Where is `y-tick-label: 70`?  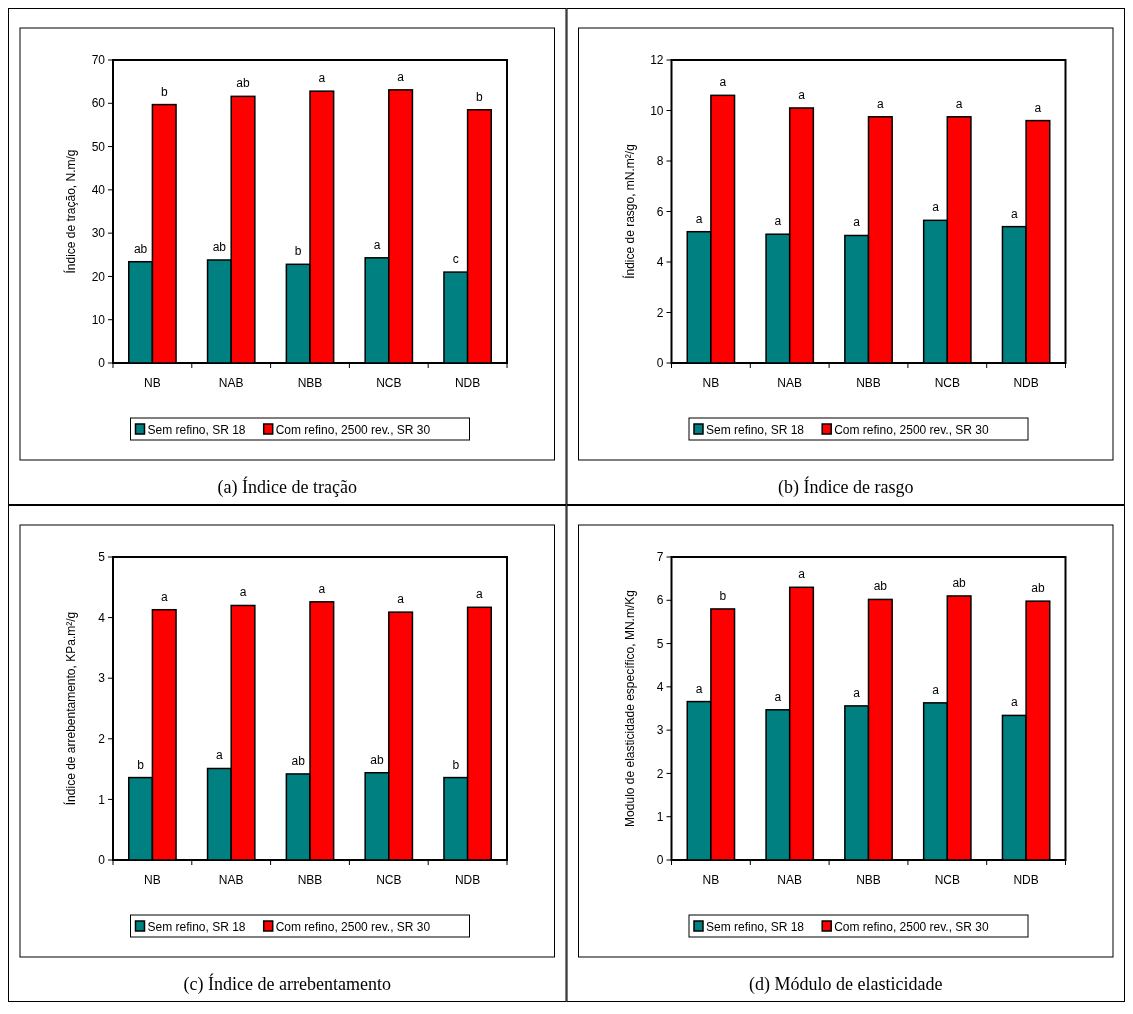
y-tick-label: 70 is located at coordinates (98, 60).